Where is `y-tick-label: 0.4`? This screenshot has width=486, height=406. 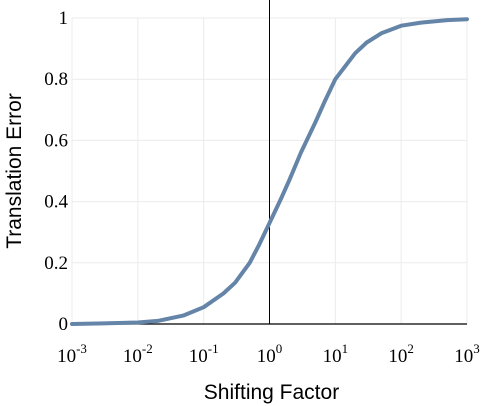
y-tick-label: 0.4 is located at coordinates (56, 202).